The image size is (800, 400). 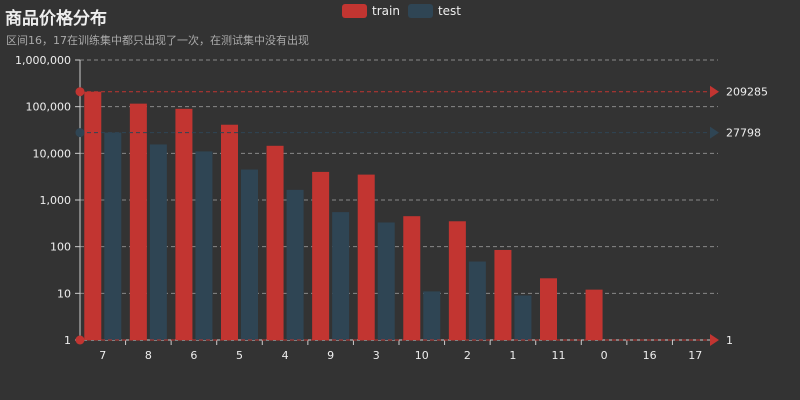 I want to click on x-tick-label: 11, so click(x=559, y=355).